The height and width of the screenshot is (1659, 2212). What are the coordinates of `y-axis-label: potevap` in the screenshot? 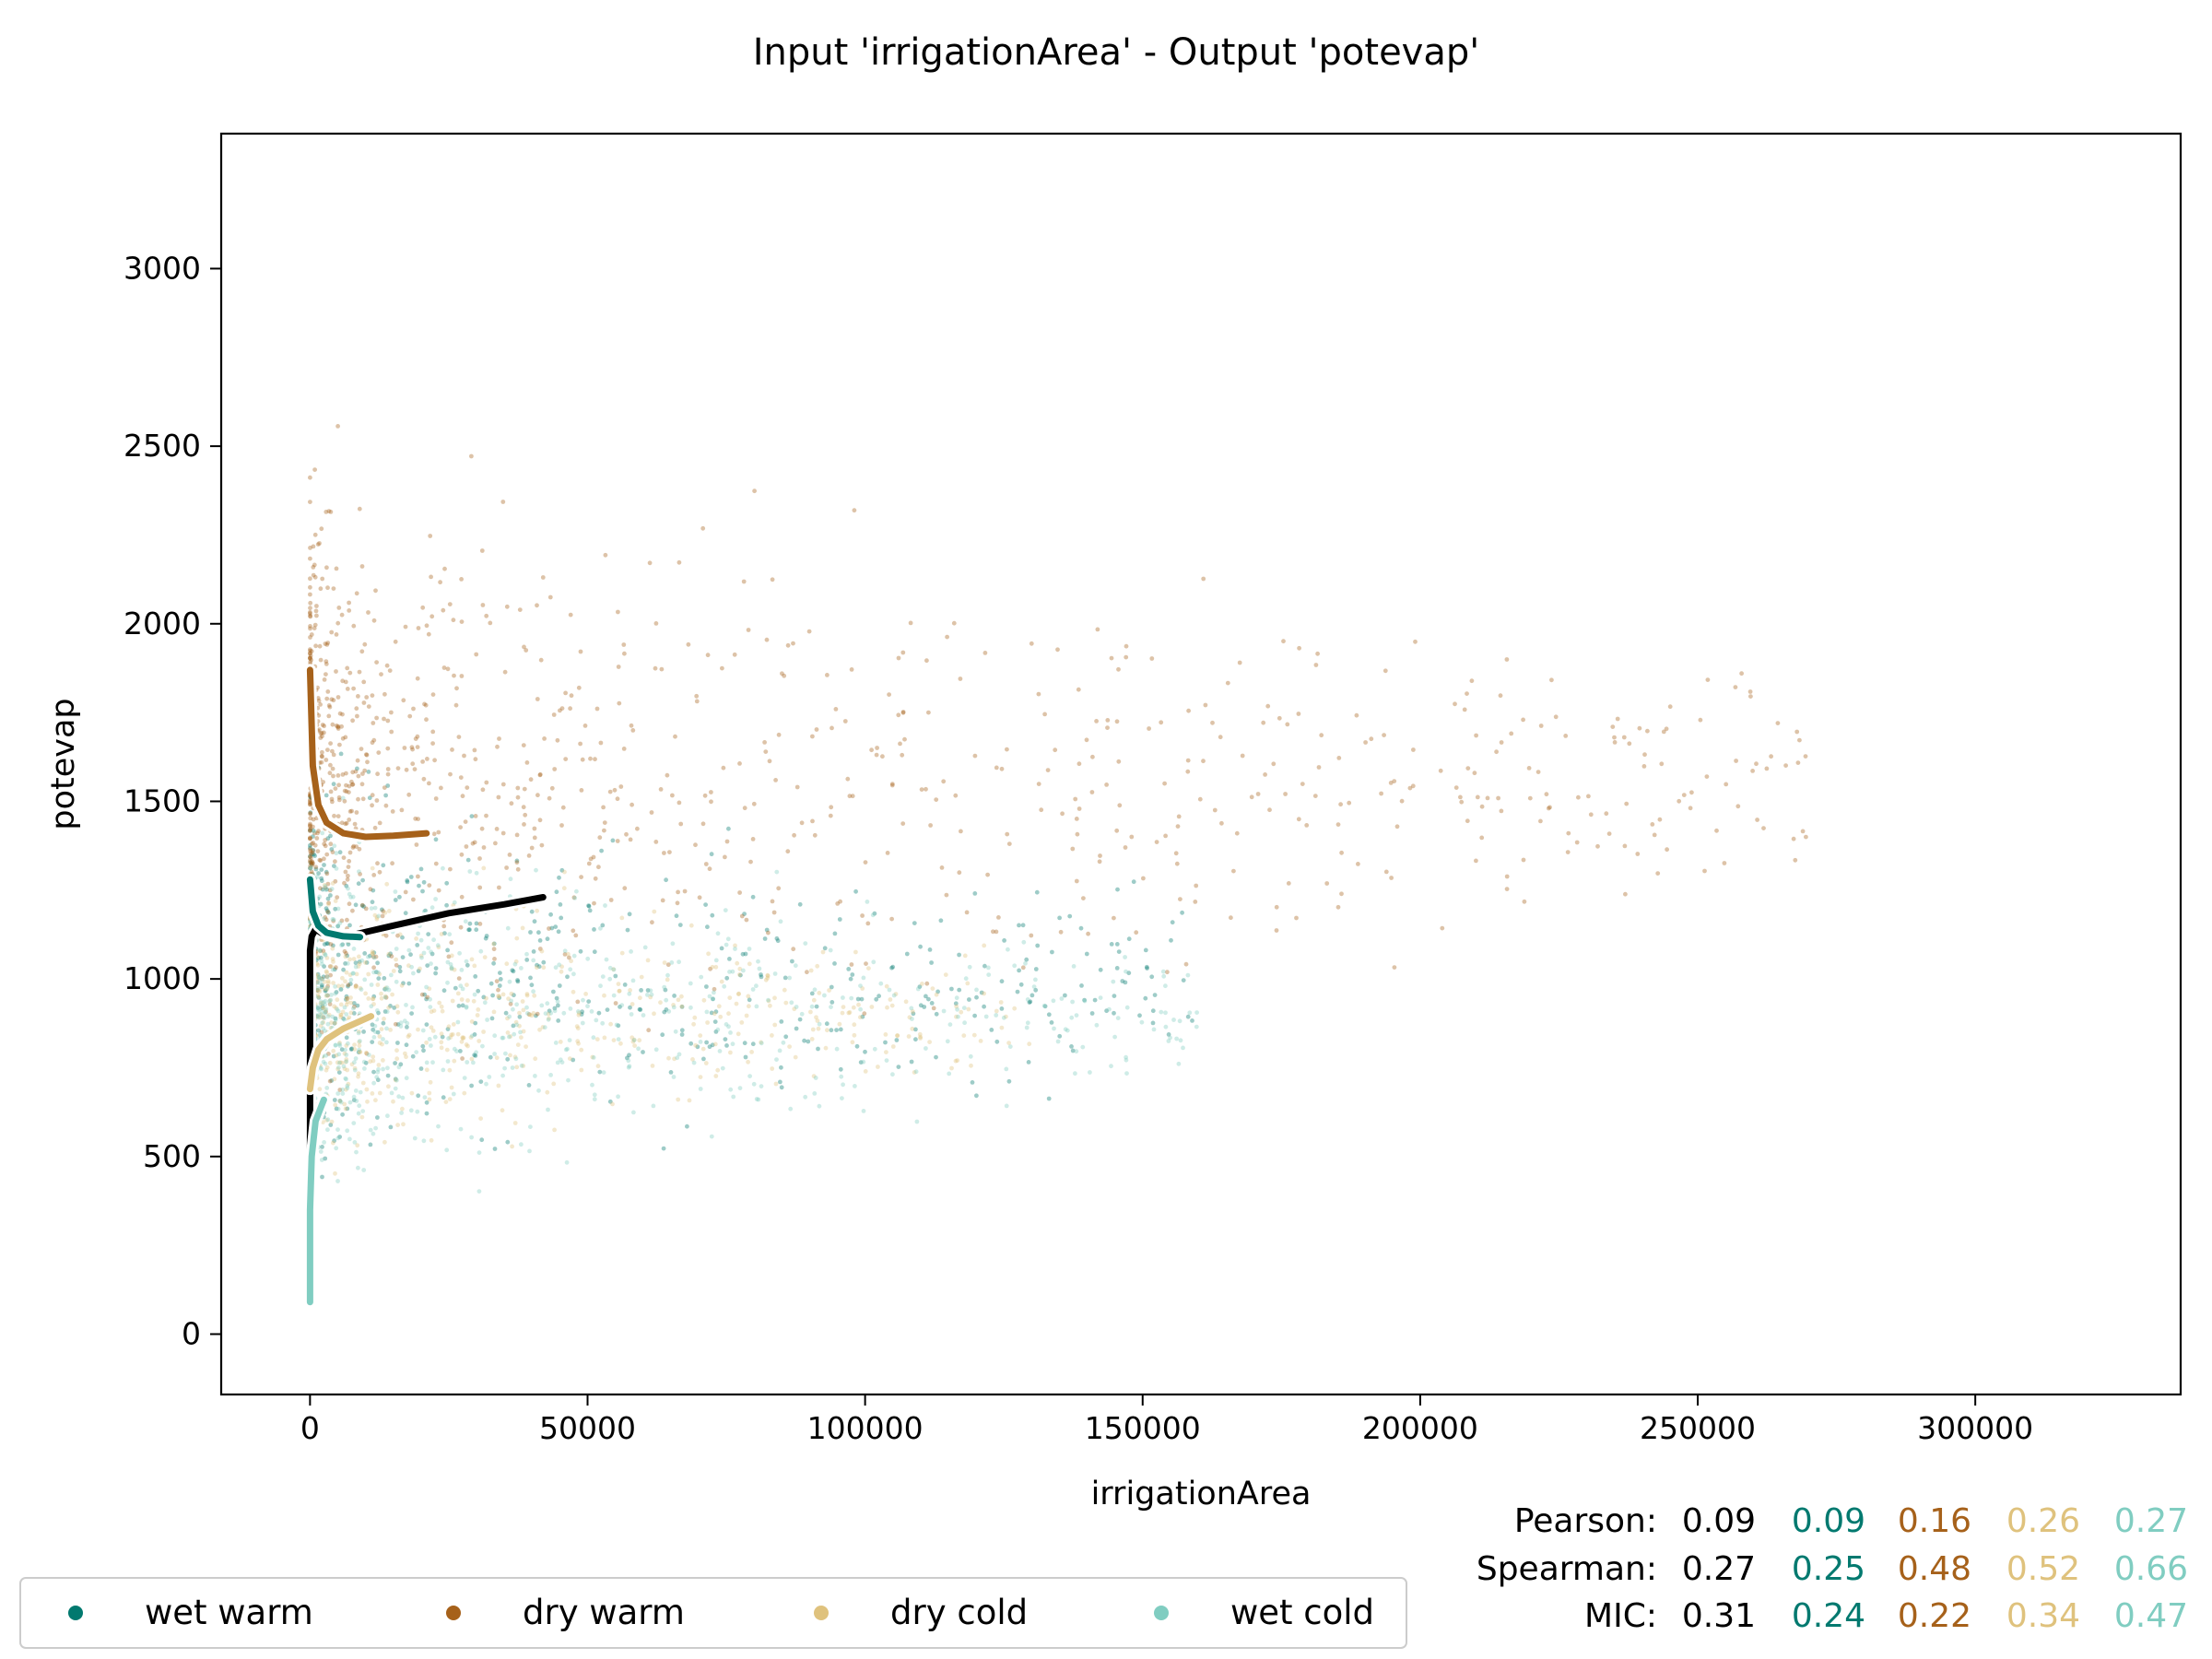 It's located at (63, 764).